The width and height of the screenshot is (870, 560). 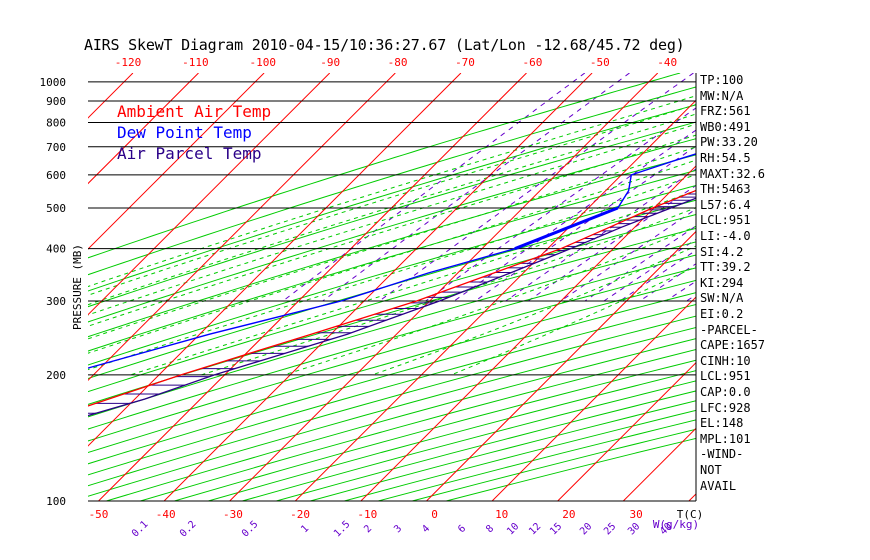 What do you see at coordinates (729, 329) in the screenshot?
I see `index-row: -PARCEL-` at bounding box center [729, 329].